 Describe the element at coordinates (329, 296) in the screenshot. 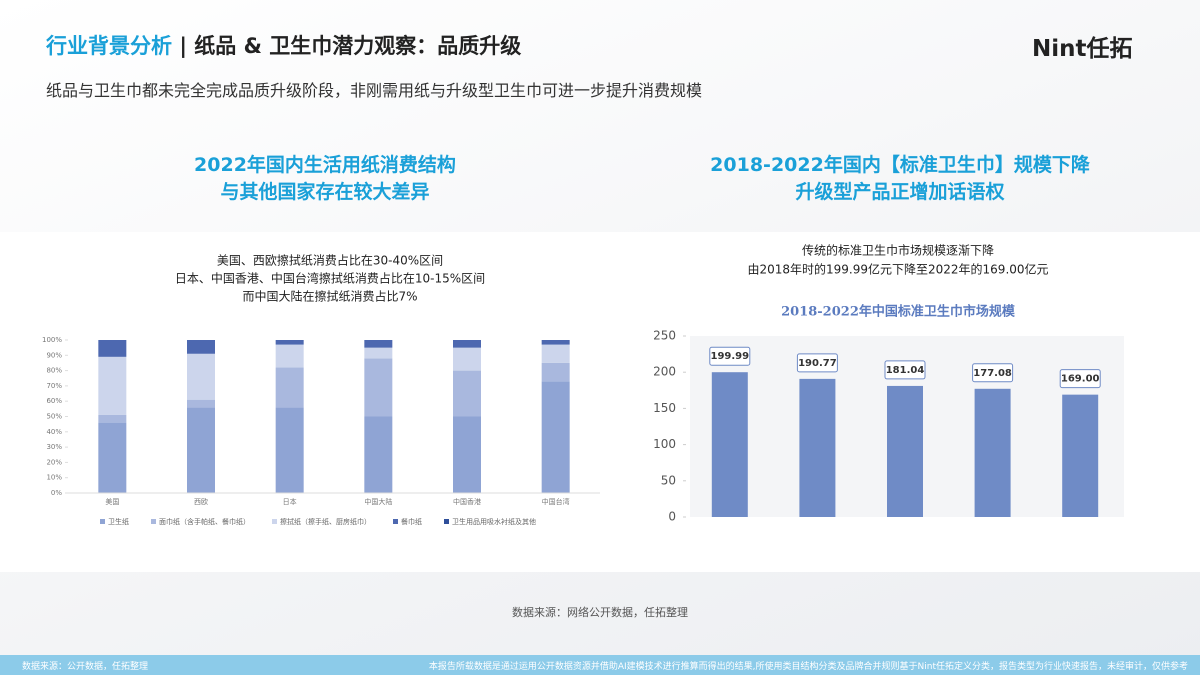

I see `annotation: 而中国大陆在擦拭纸消费占比7%` at that location.